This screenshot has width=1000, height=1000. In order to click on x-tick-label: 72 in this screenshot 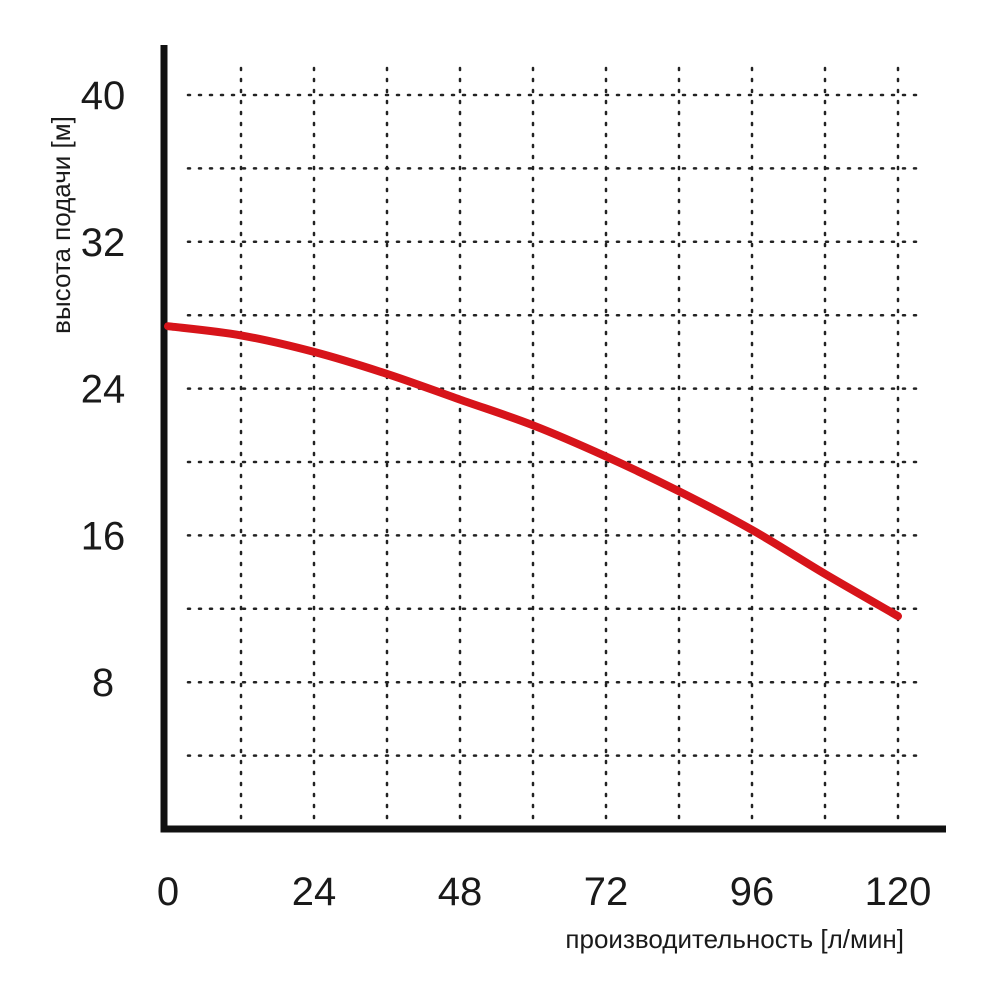, I will do `click(606, 892)`.